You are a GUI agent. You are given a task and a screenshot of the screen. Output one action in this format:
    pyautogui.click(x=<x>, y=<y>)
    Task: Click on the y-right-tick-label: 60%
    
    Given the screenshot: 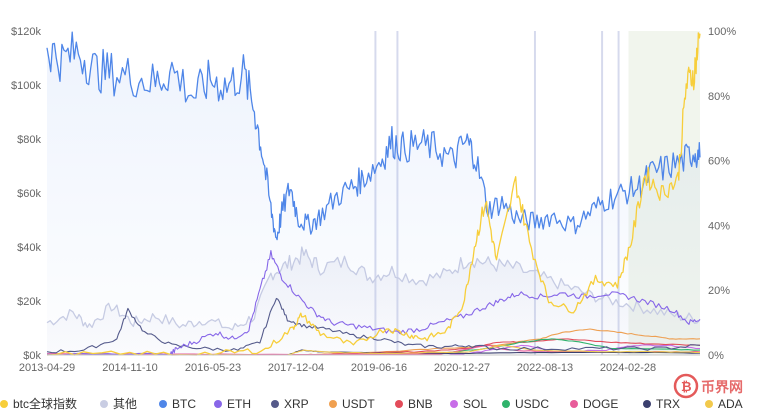 What is the action you would take?
    pyautogui.click(x=719, y=162)
    